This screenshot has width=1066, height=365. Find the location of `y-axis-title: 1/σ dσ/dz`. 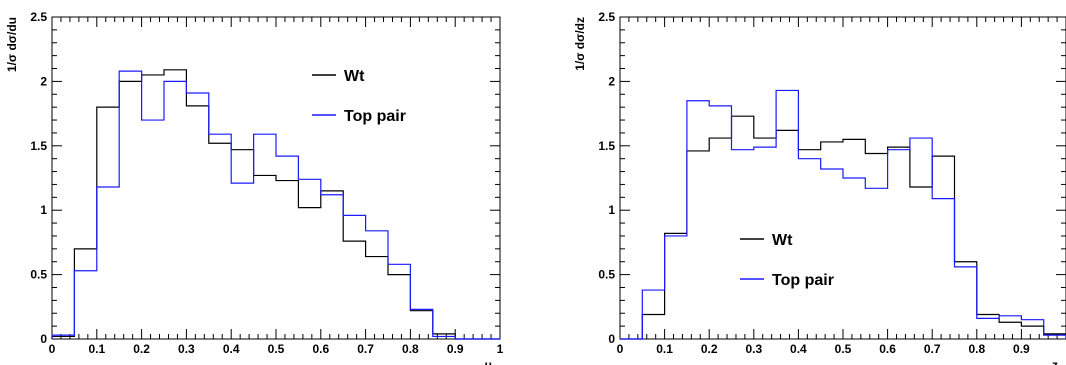

y-axis-title: 1/σ dσ/dz is located at coordinates (580, 44).